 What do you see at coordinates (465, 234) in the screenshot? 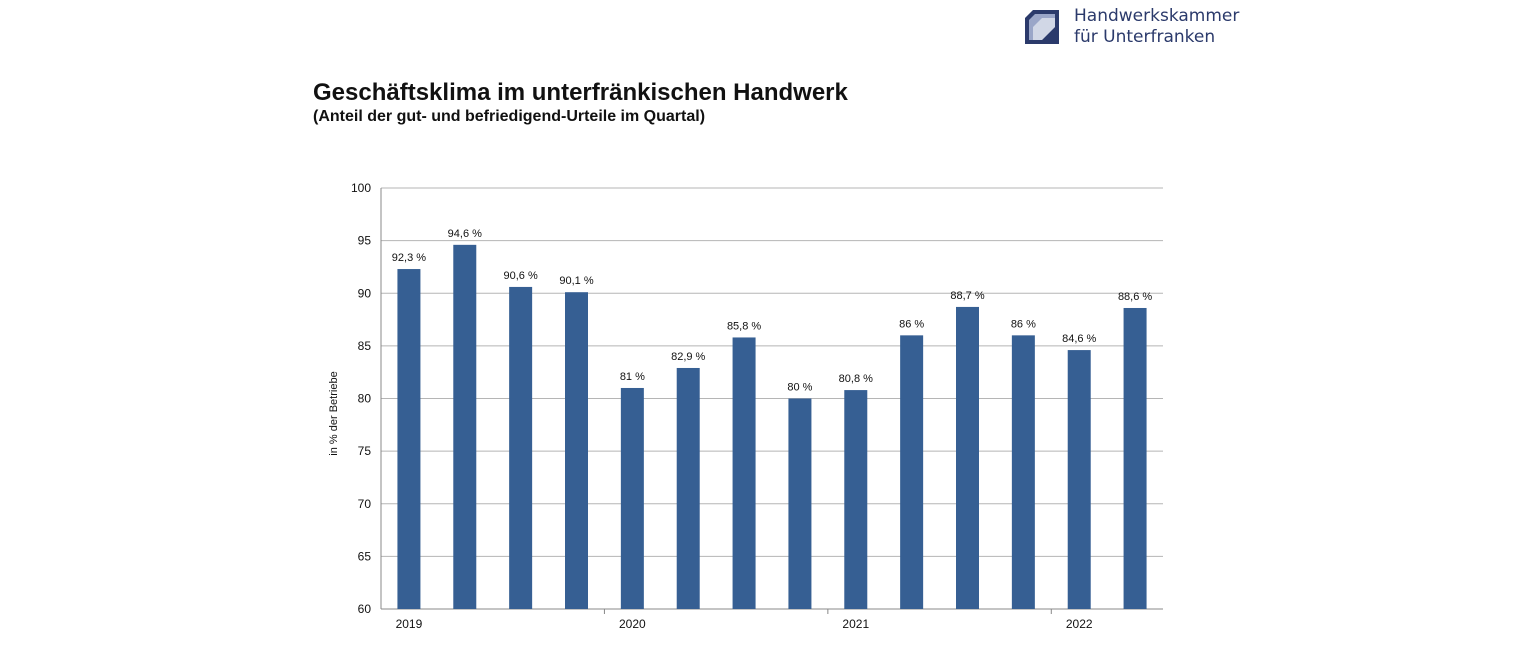
I see `data-label: 94,6 %` at bounding box center [465, 234].